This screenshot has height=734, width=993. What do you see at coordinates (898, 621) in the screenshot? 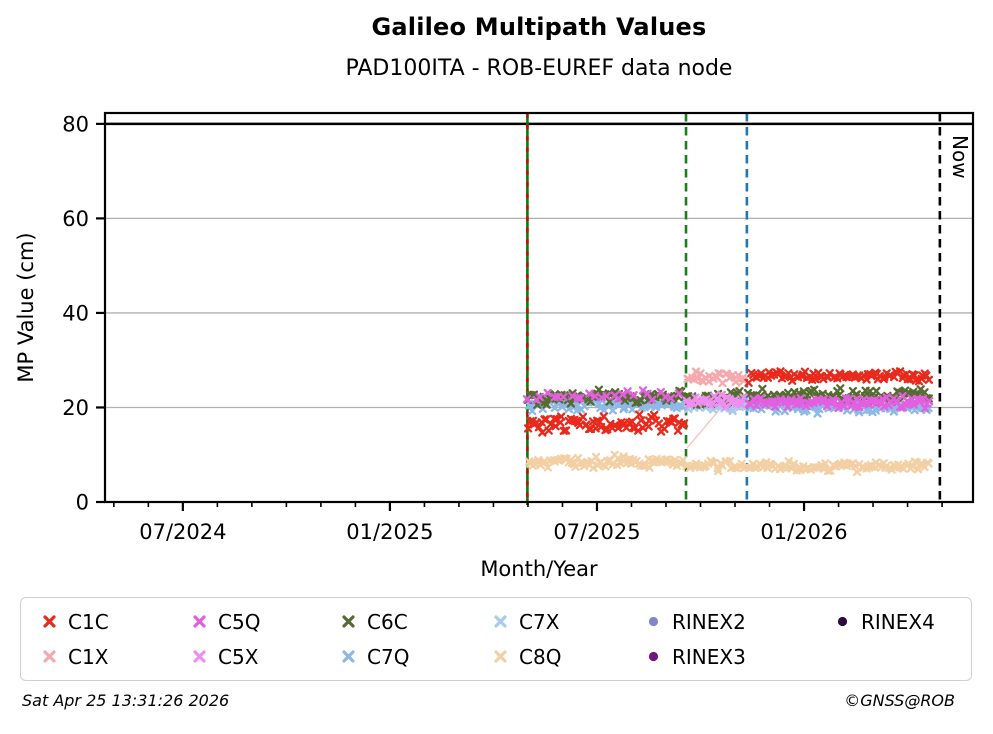
I see `legend-label-rinex4: RINEX4` at bounding box center [898, 621].